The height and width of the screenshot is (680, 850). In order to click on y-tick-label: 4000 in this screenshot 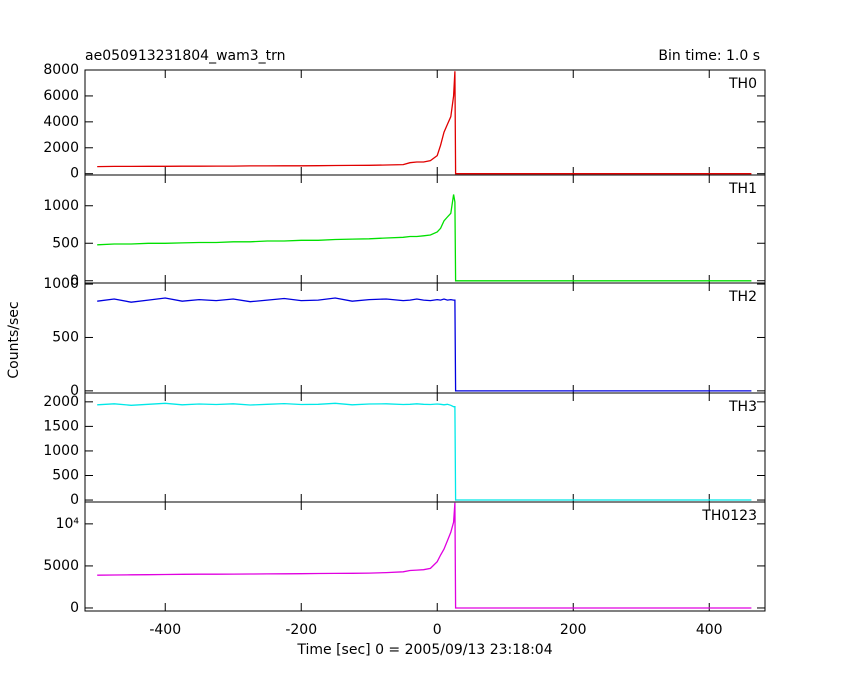, I will do `click(61, 122)`.